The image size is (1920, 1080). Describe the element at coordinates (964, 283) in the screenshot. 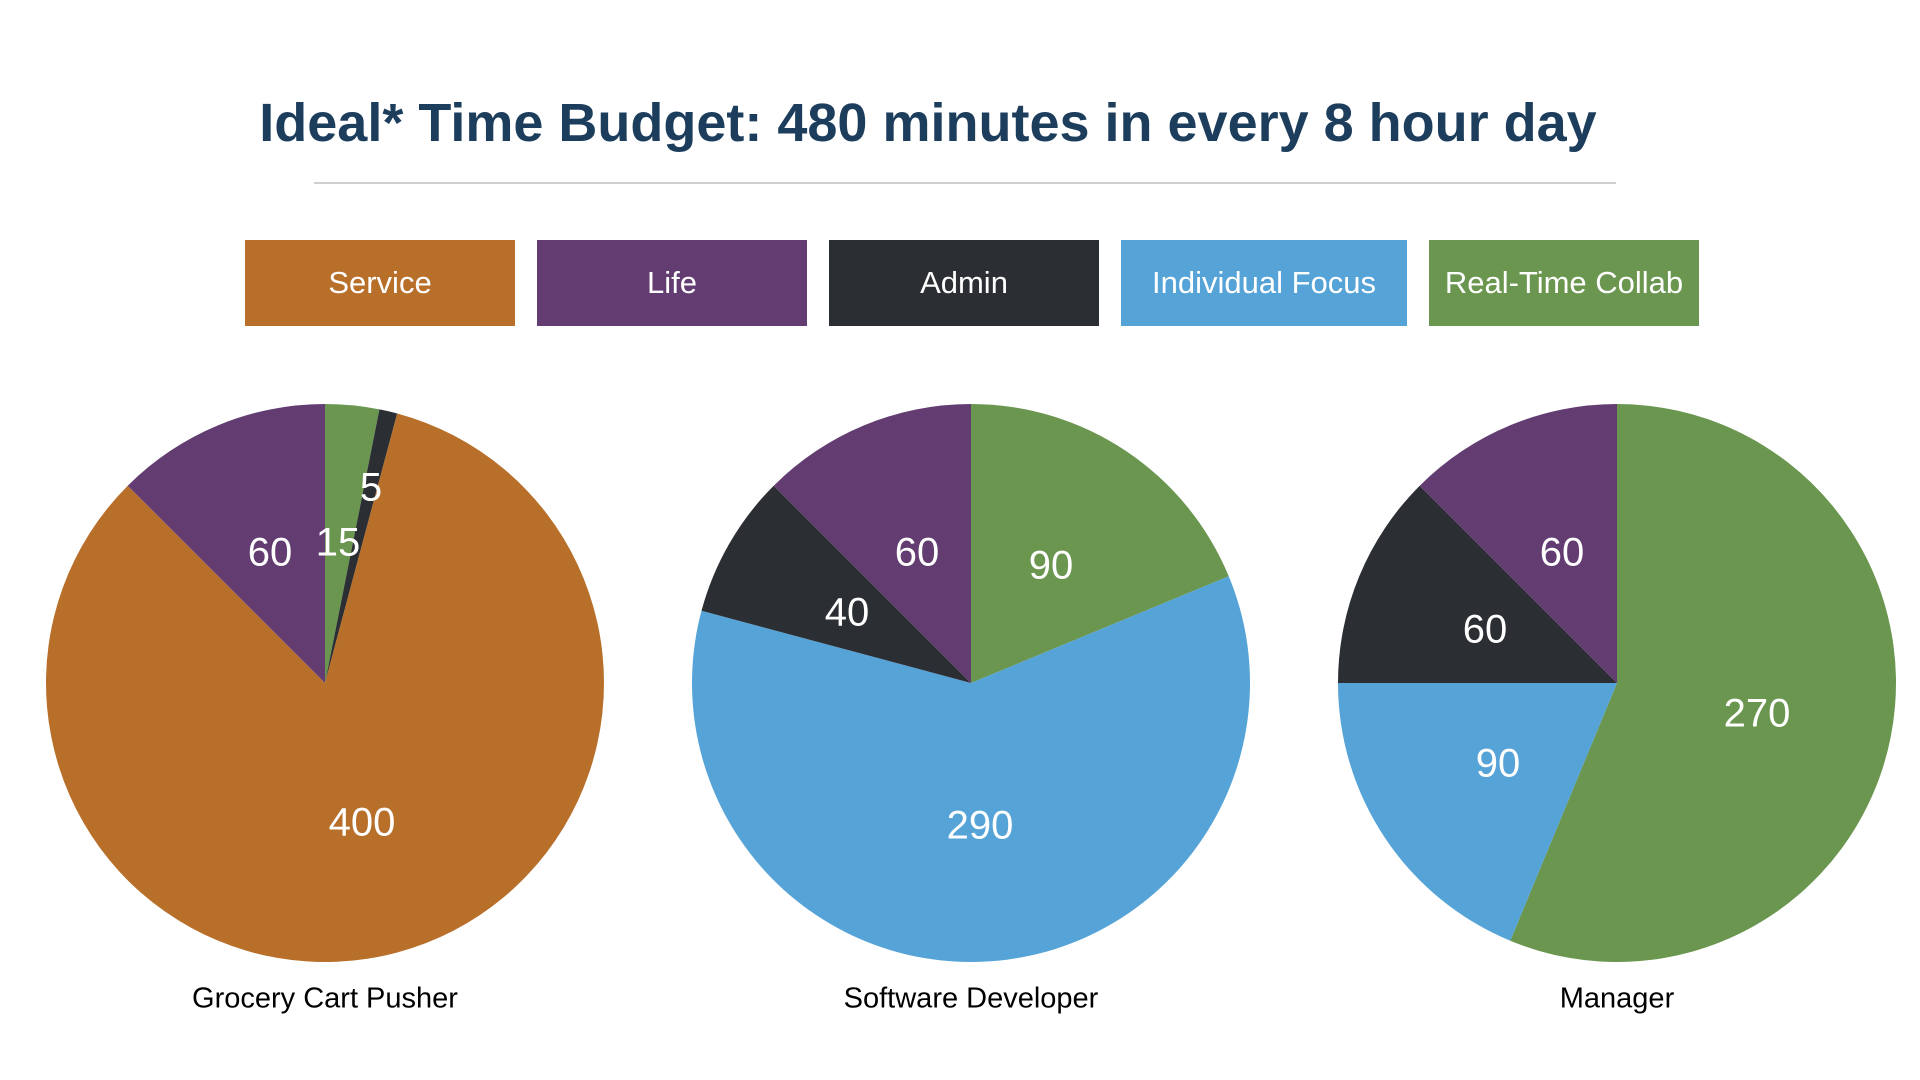

I see `legend-item-admin: Admin` at that location.